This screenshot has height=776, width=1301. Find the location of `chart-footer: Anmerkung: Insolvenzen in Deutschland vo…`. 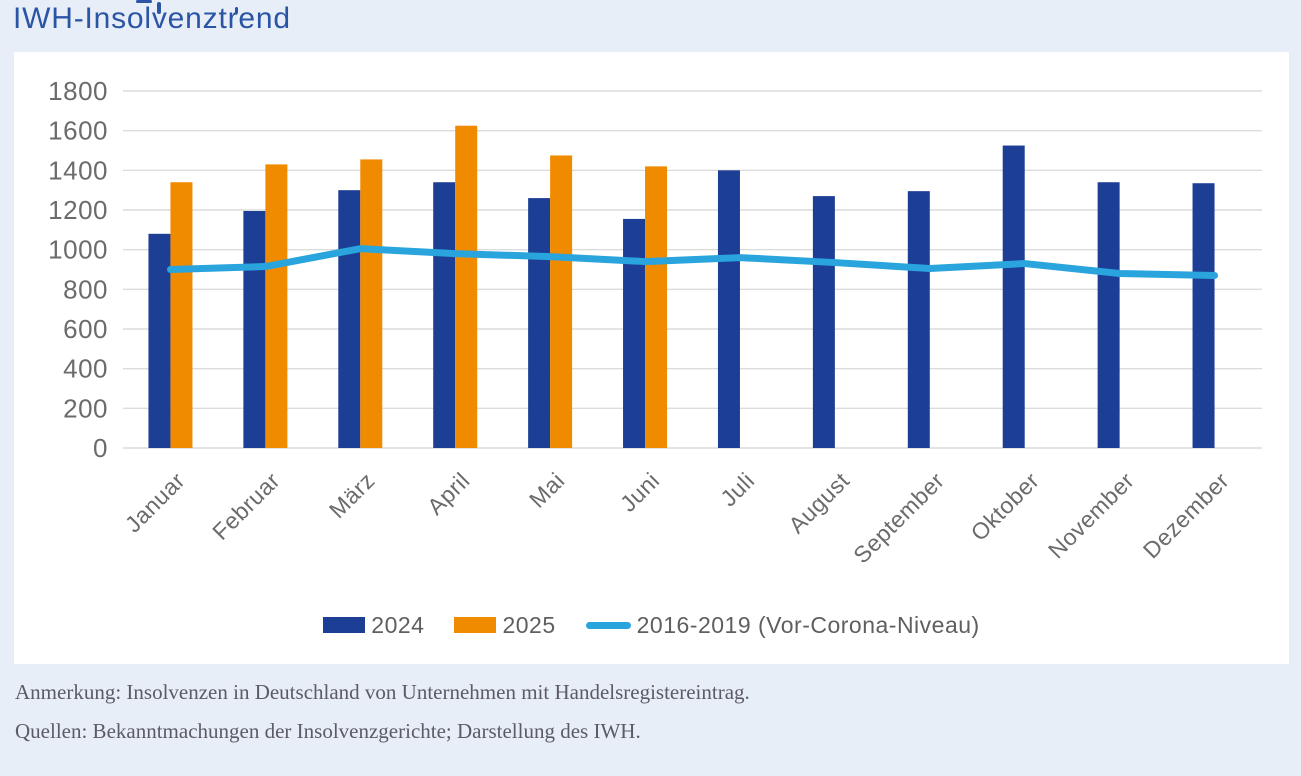

chart-footer: Anmerkung: Insolvenzen in Deutschland vo… is located at coordinates (650, 719).